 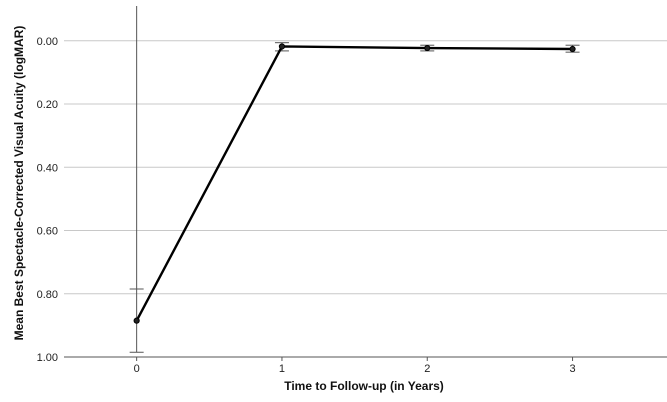 What do you see at coordinates (355, 369) in the screenshot?
I see `x-axis-ticks: 0 1 2 3` at bounding box center [355, 369].